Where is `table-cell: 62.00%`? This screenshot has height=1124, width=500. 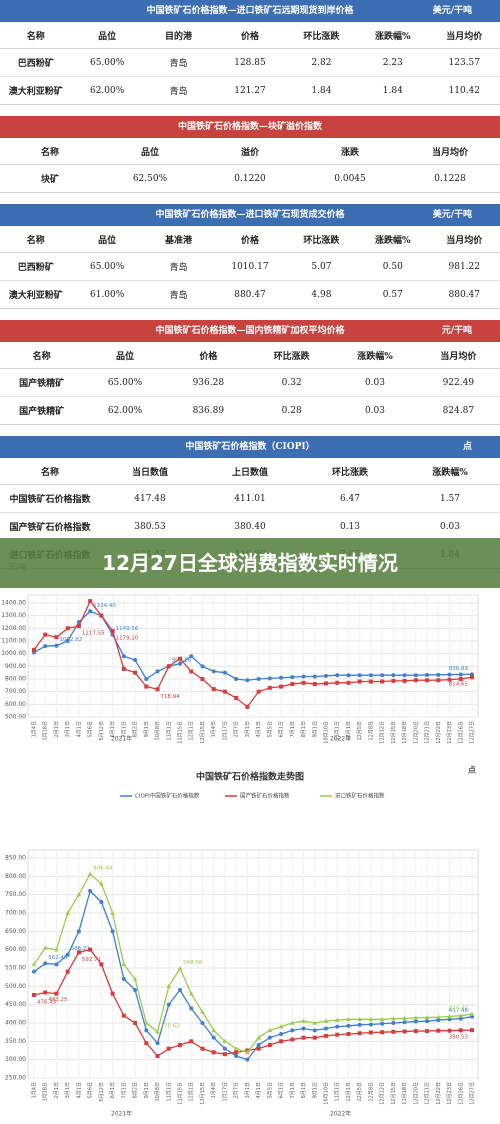 table-cell: 62.00% is located at coordinates (107, 90).